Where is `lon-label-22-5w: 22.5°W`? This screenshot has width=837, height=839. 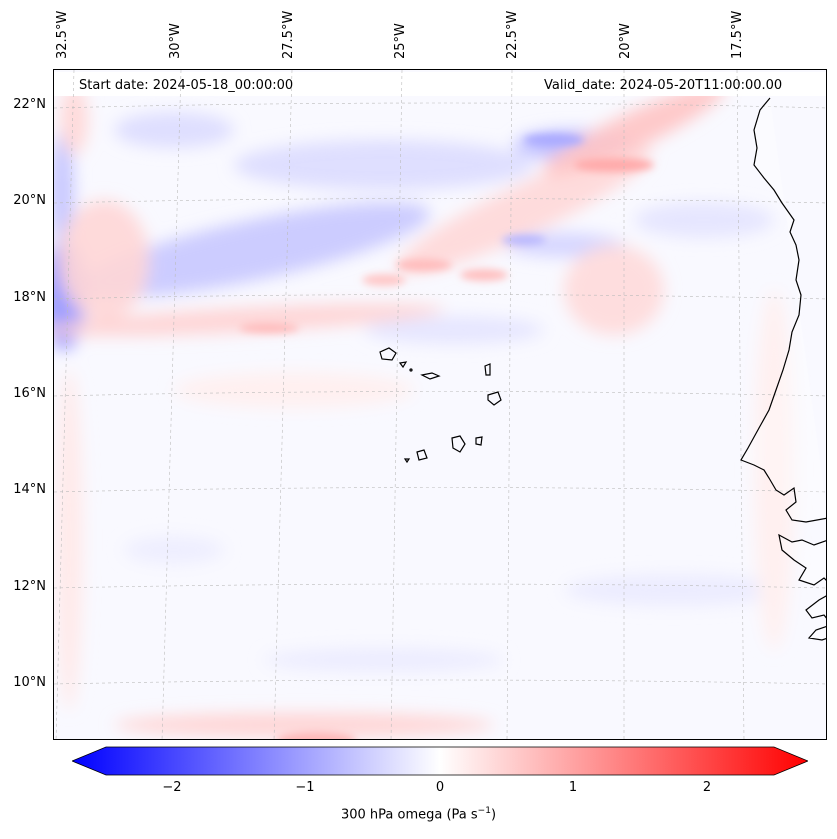 lon-label-22-5w: 22.5°W is located at coordinates (512, 34).